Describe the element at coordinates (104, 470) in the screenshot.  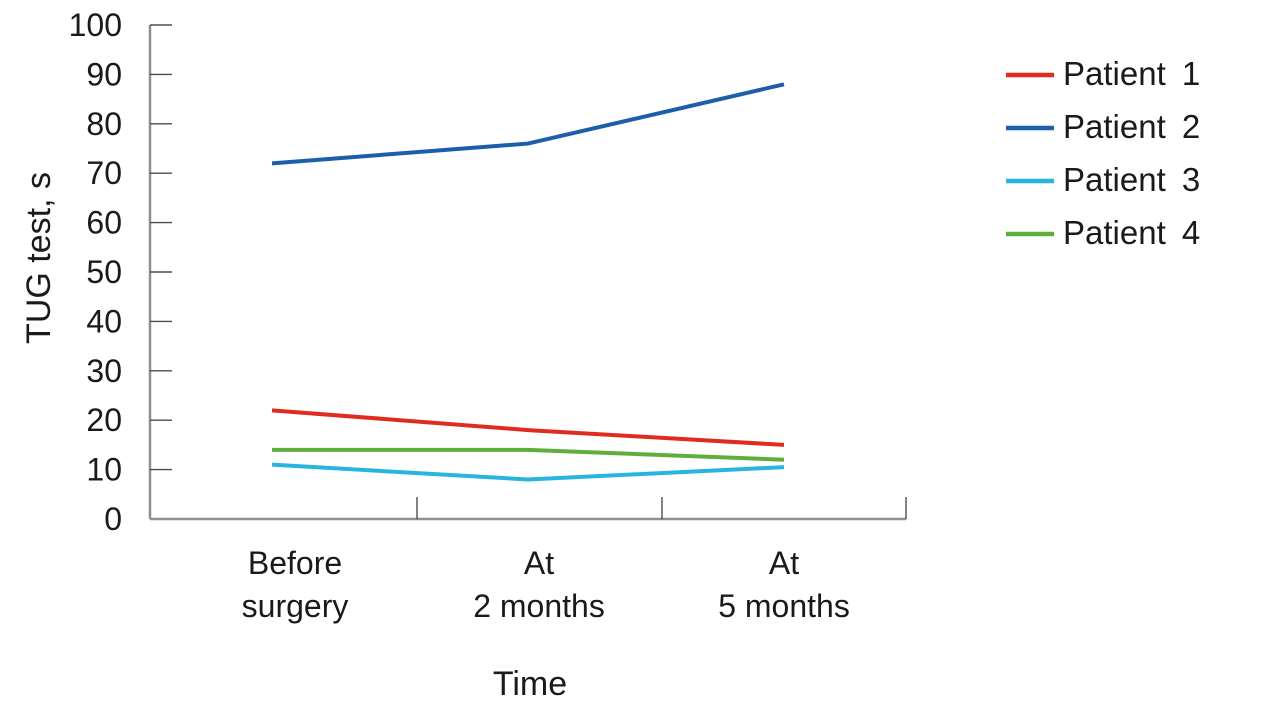
I see `y-tick-label-10: 10` at that location.